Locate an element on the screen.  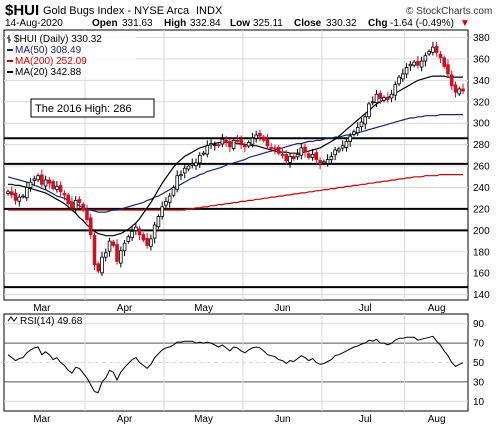
rsi-x-axis-labels: Mar Apr May Jun Jul Aug is located at coordinates (239, 419).